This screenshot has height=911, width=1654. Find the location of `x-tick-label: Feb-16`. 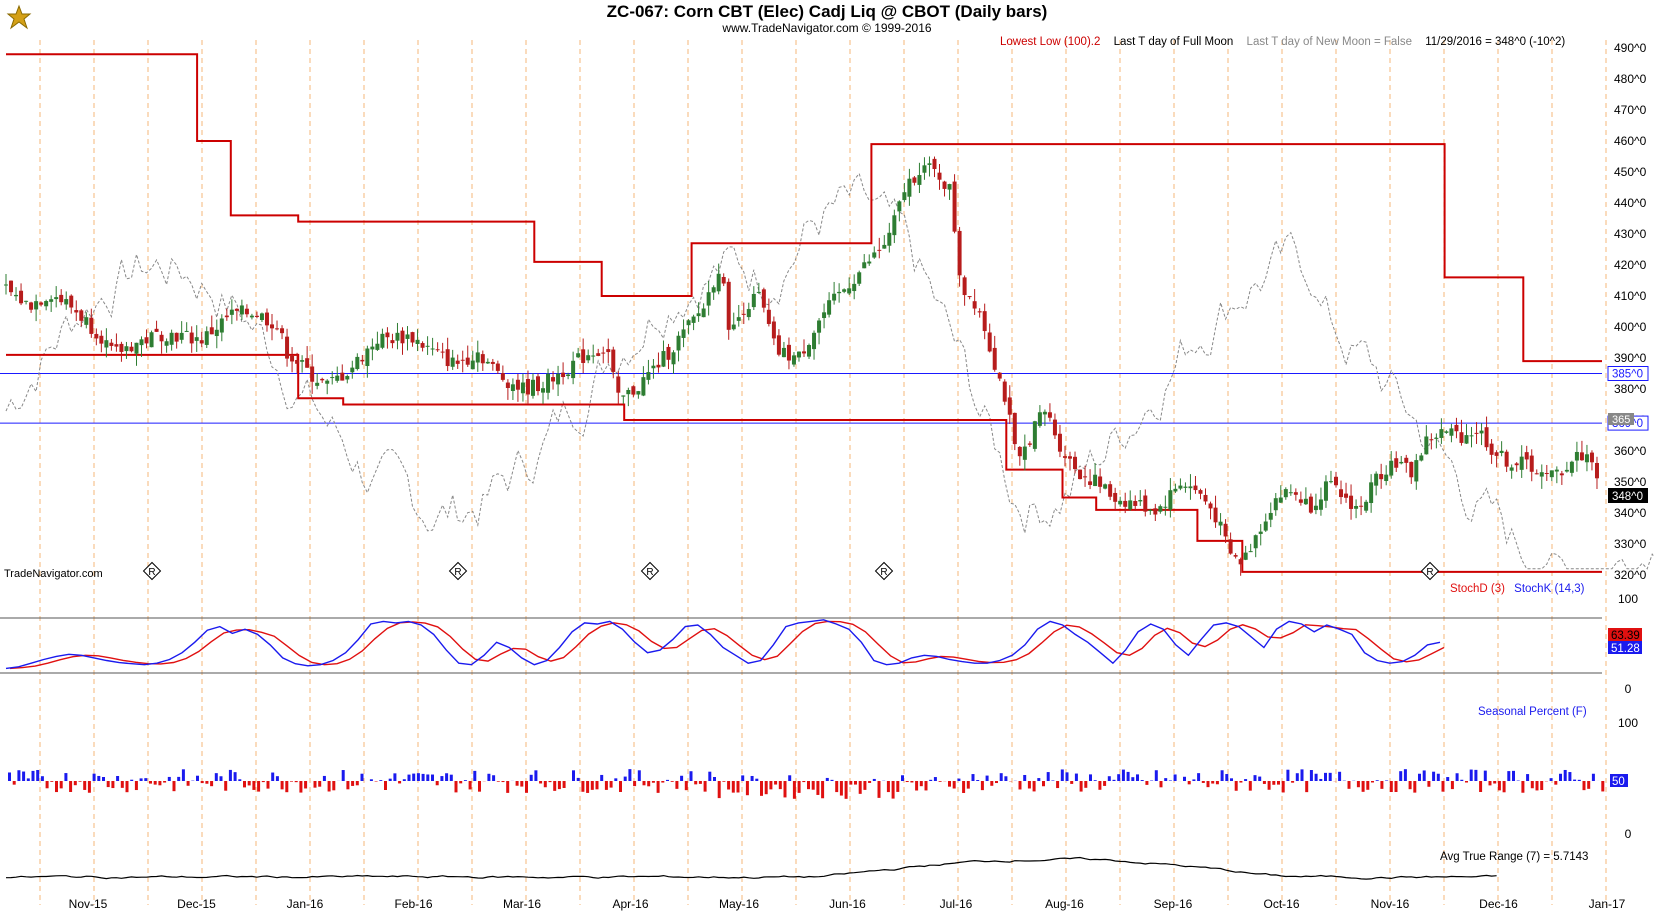

x-tick-label: Feb-16 is located at coordinates (413, 904).